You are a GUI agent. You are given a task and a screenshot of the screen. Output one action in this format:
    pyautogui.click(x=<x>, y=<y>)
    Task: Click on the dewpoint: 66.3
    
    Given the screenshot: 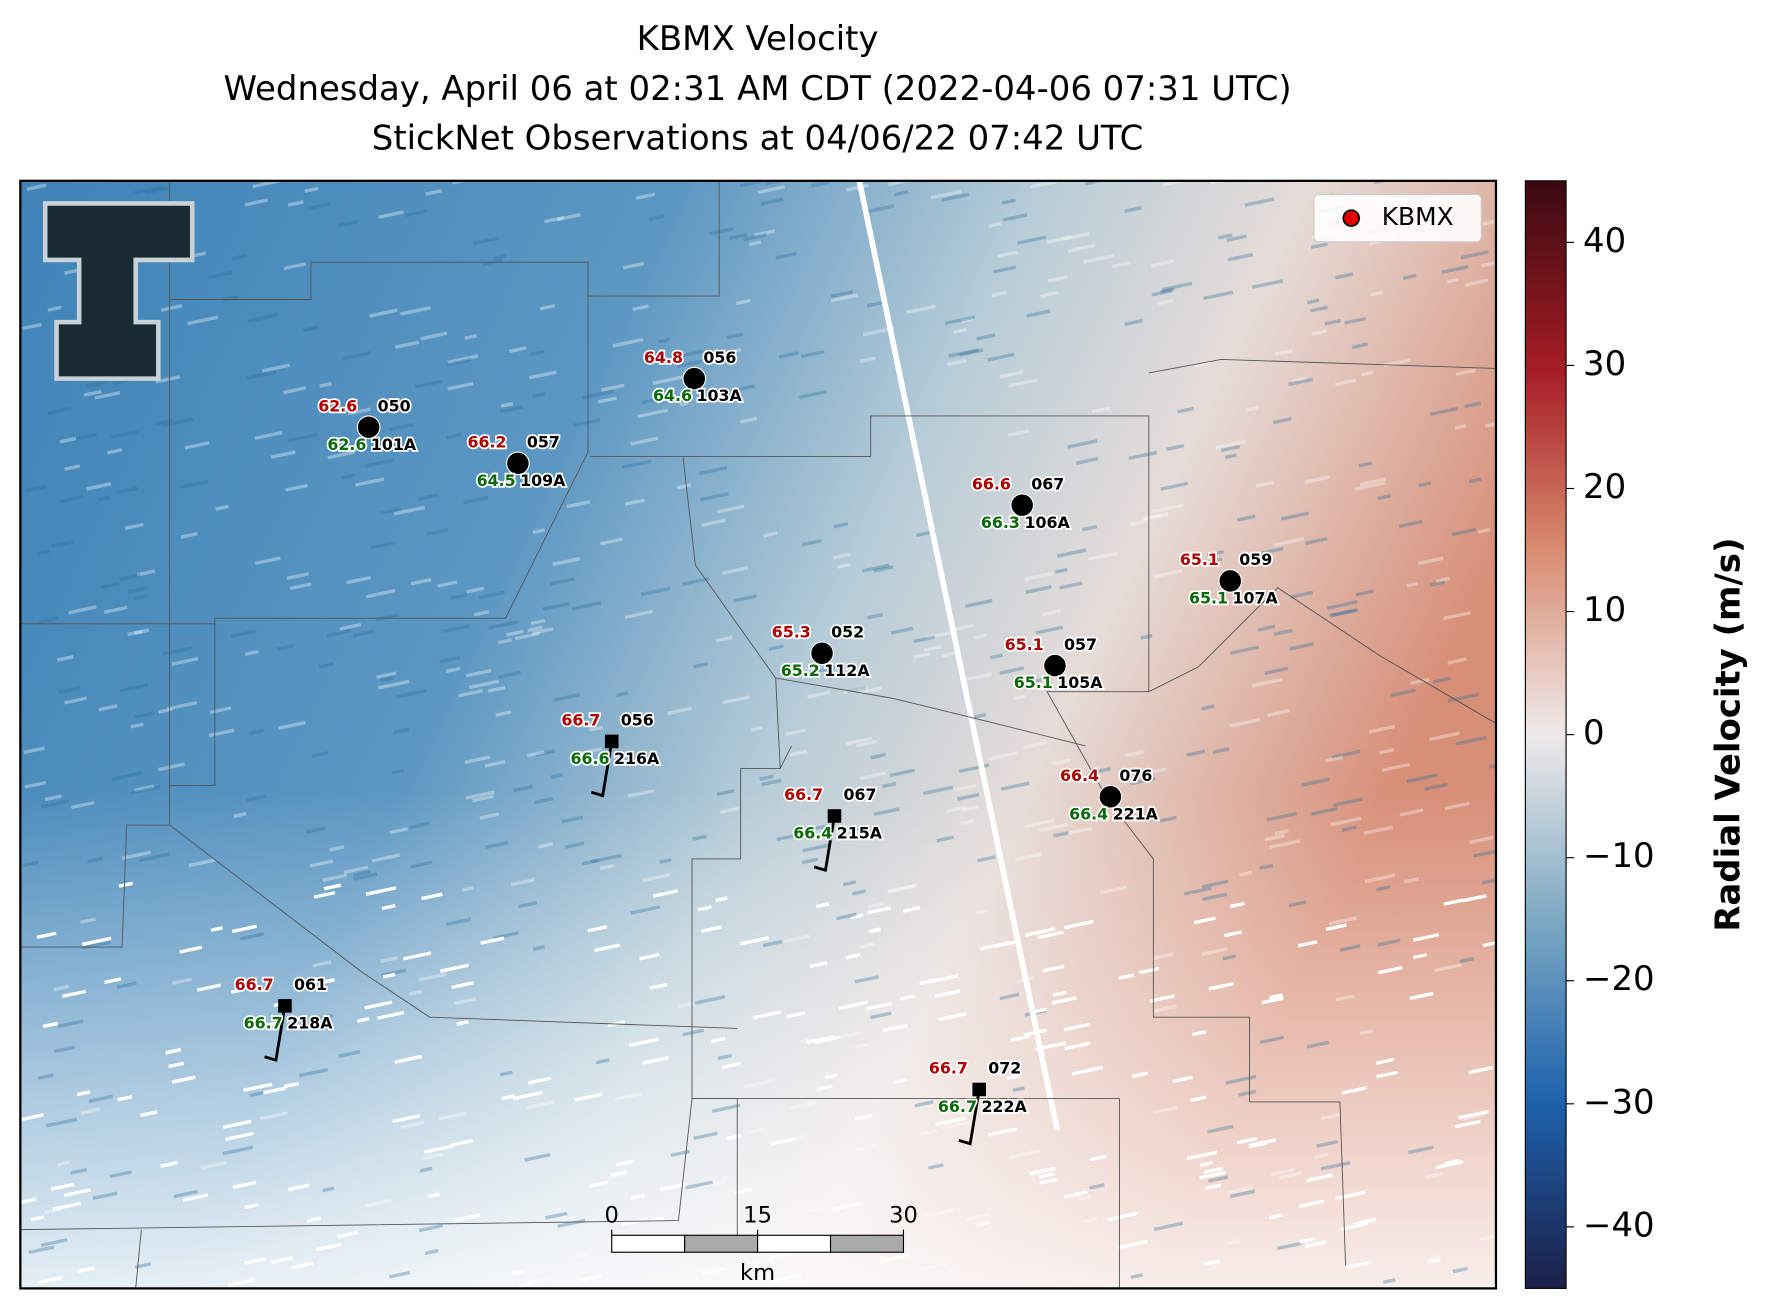 What is the action you would take?
    pyautogui.click(x=1000, y=522)
    